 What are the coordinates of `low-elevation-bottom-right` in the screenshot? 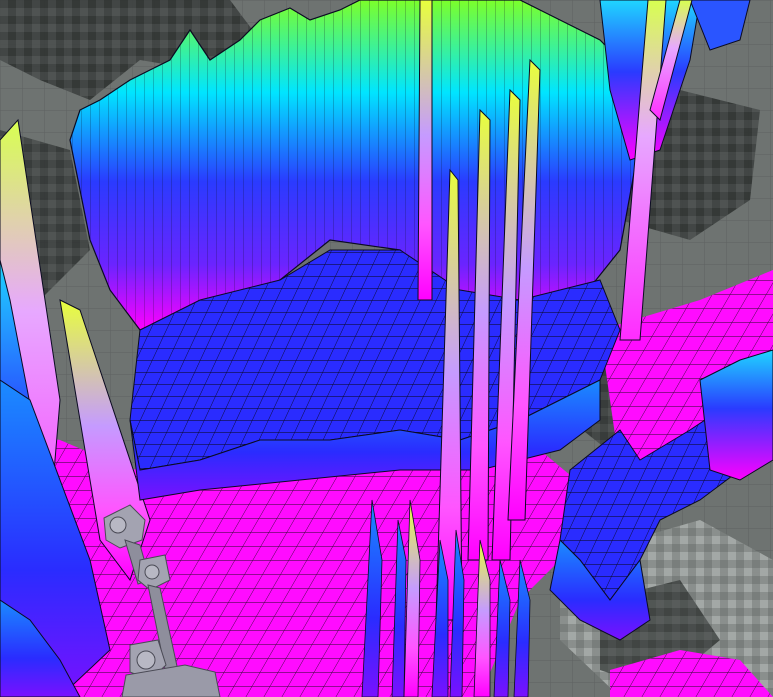 It's located at (691, 673).